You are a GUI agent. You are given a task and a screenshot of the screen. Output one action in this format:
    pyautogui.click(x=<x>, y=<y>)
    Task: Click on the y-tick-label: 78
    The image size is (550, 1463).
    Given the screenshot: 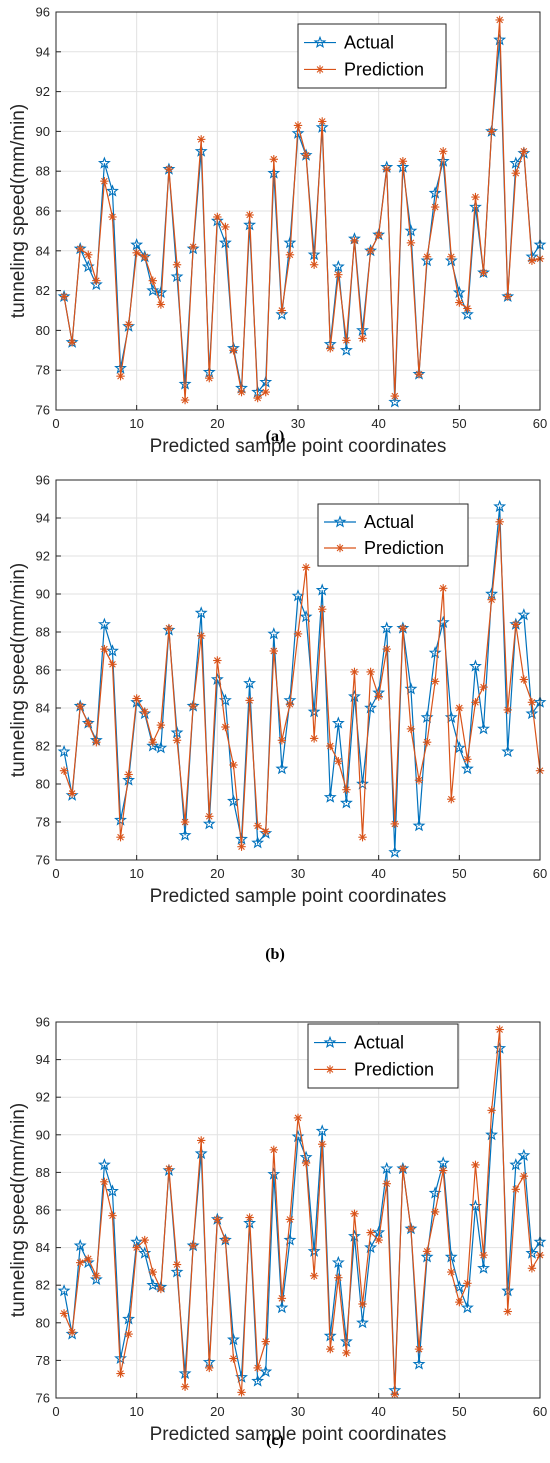 What is the action you would take?
    pyautogui.click(x=43, y=822)
    